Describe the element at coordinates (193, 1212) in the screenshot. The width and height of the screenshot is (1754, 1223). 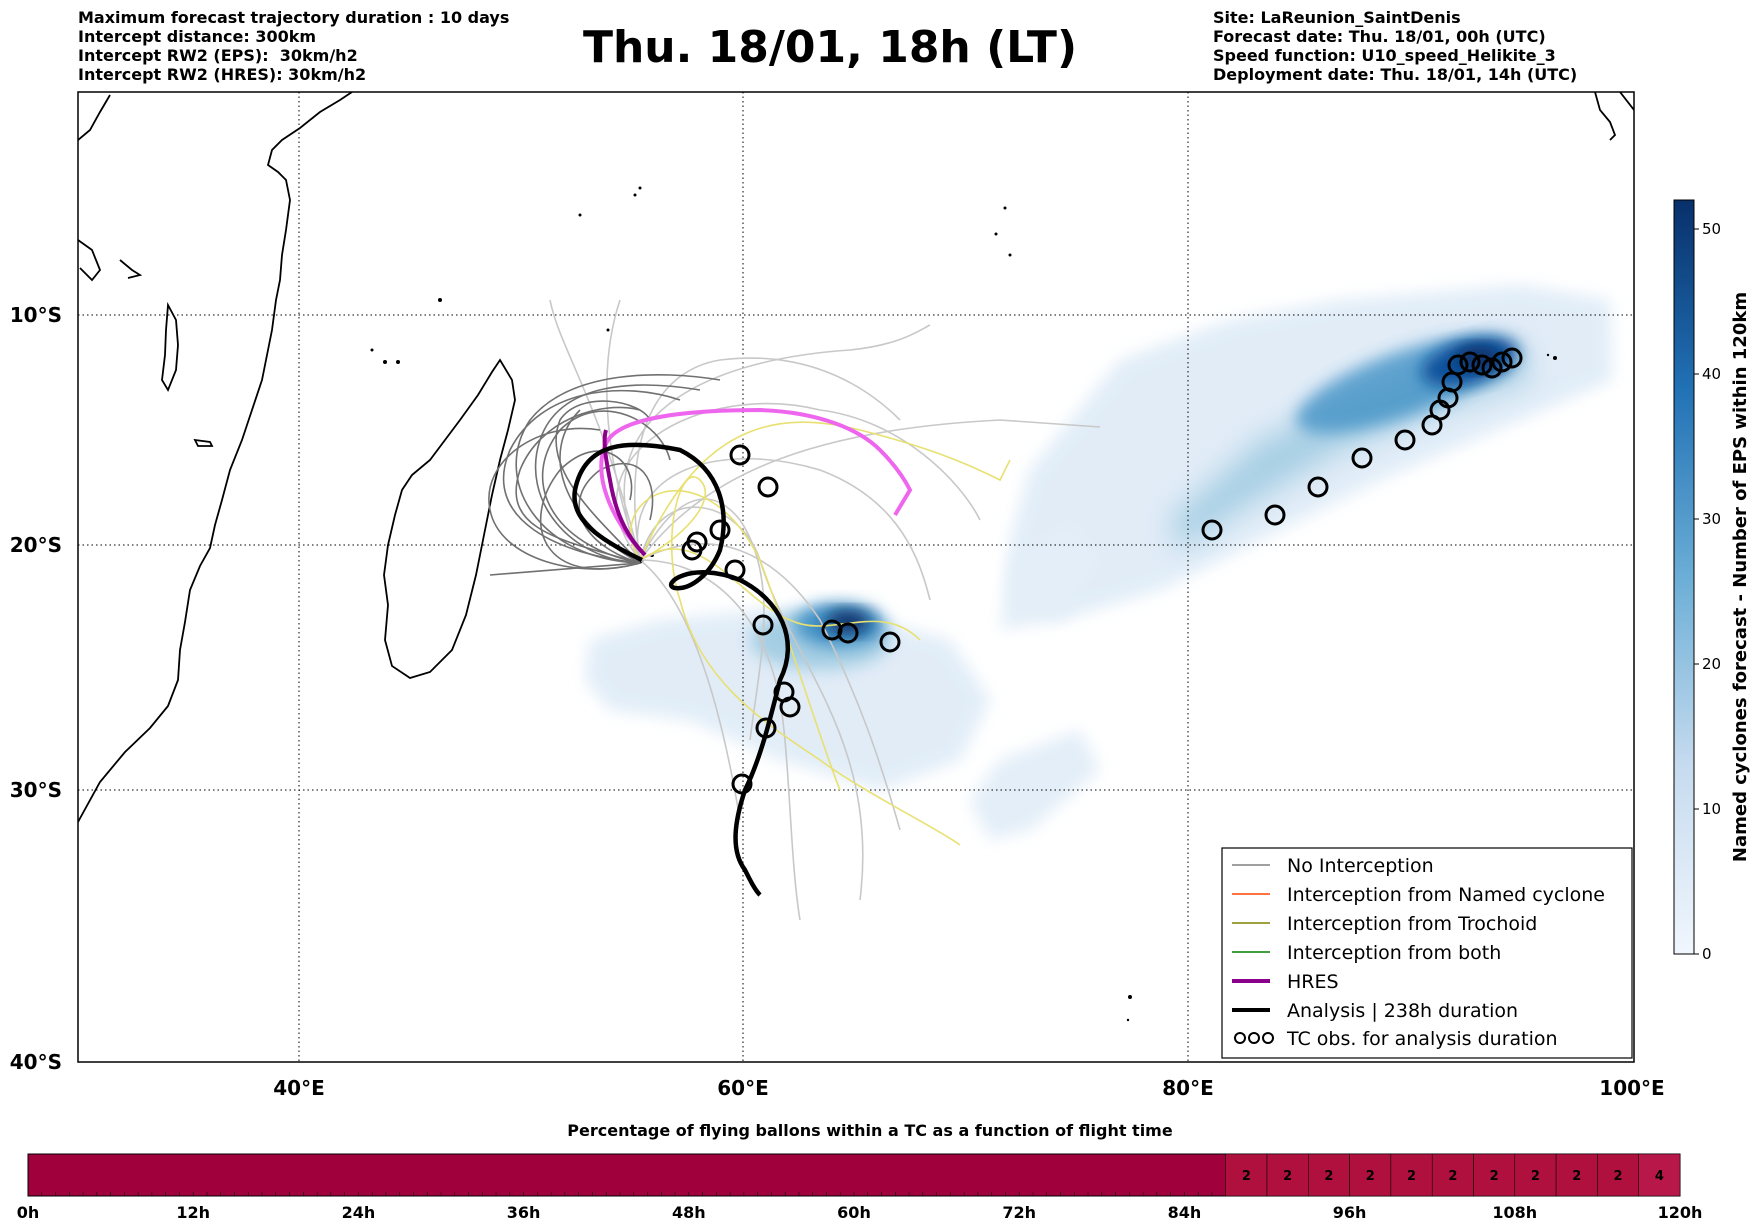
I see `flight-bar-tick-label: 12h` at that location.